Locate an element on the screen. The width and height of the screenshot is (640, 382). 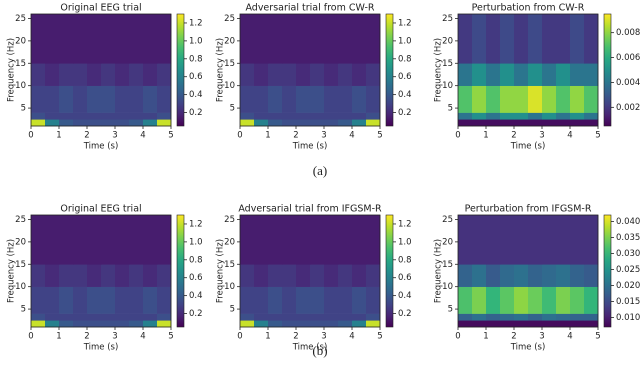
x-axis-label: Time (s) is located at coordinates (528, 147).